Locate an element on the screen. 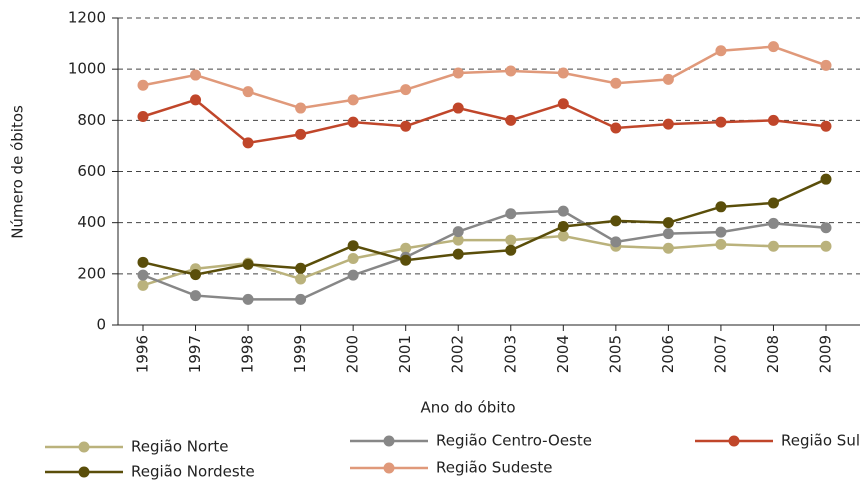 The height and width of the screenshot is (483, 866). y-tick-label: 0 is located at coordinates (101, 325).